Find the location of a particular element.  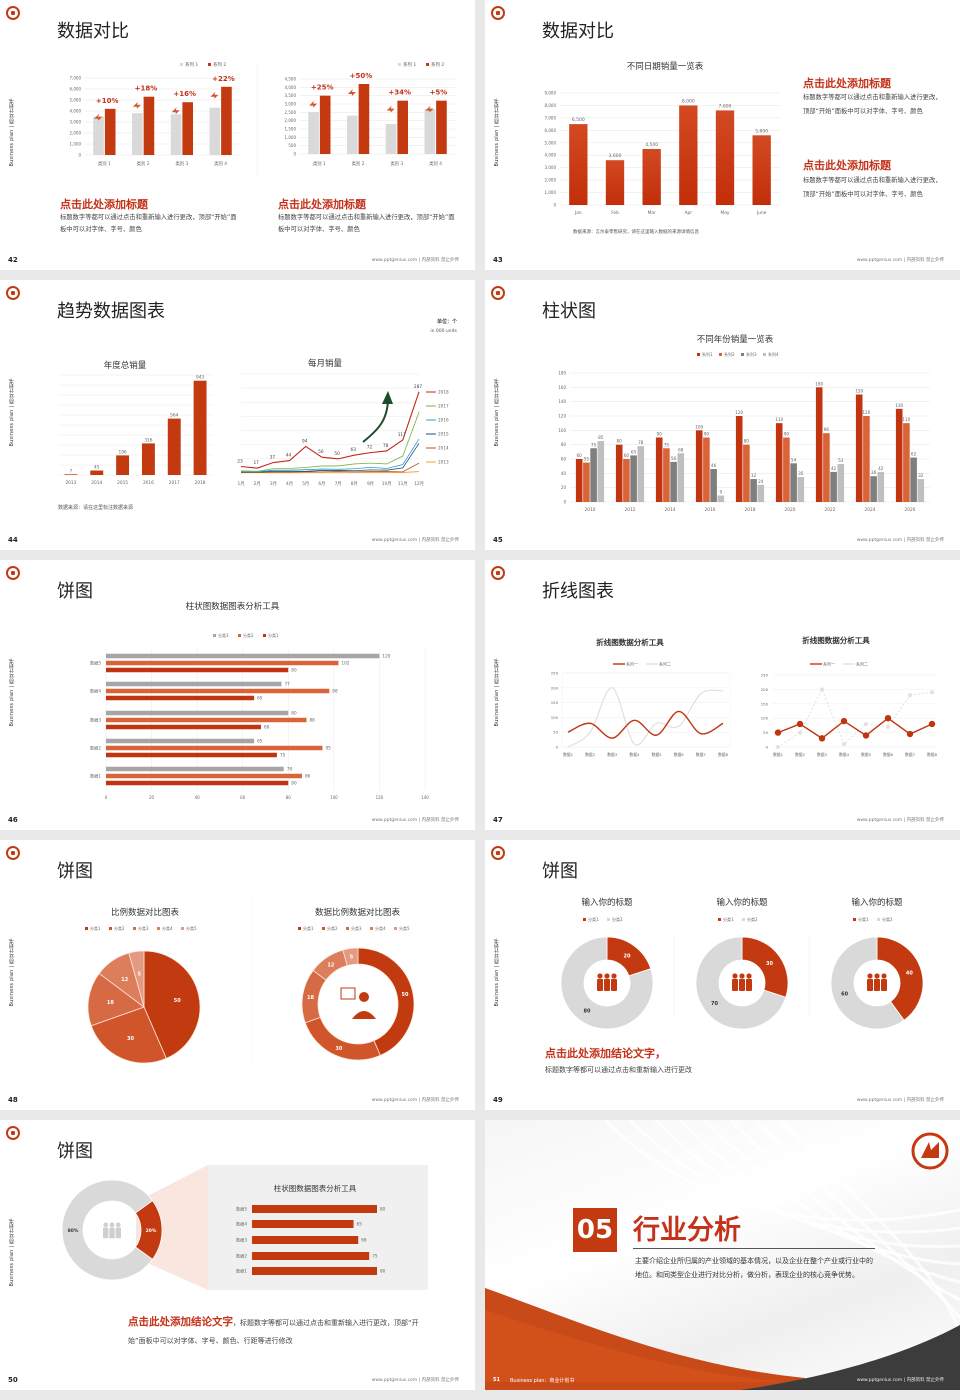

page-number: 42 is located at coordinates (13, 260).